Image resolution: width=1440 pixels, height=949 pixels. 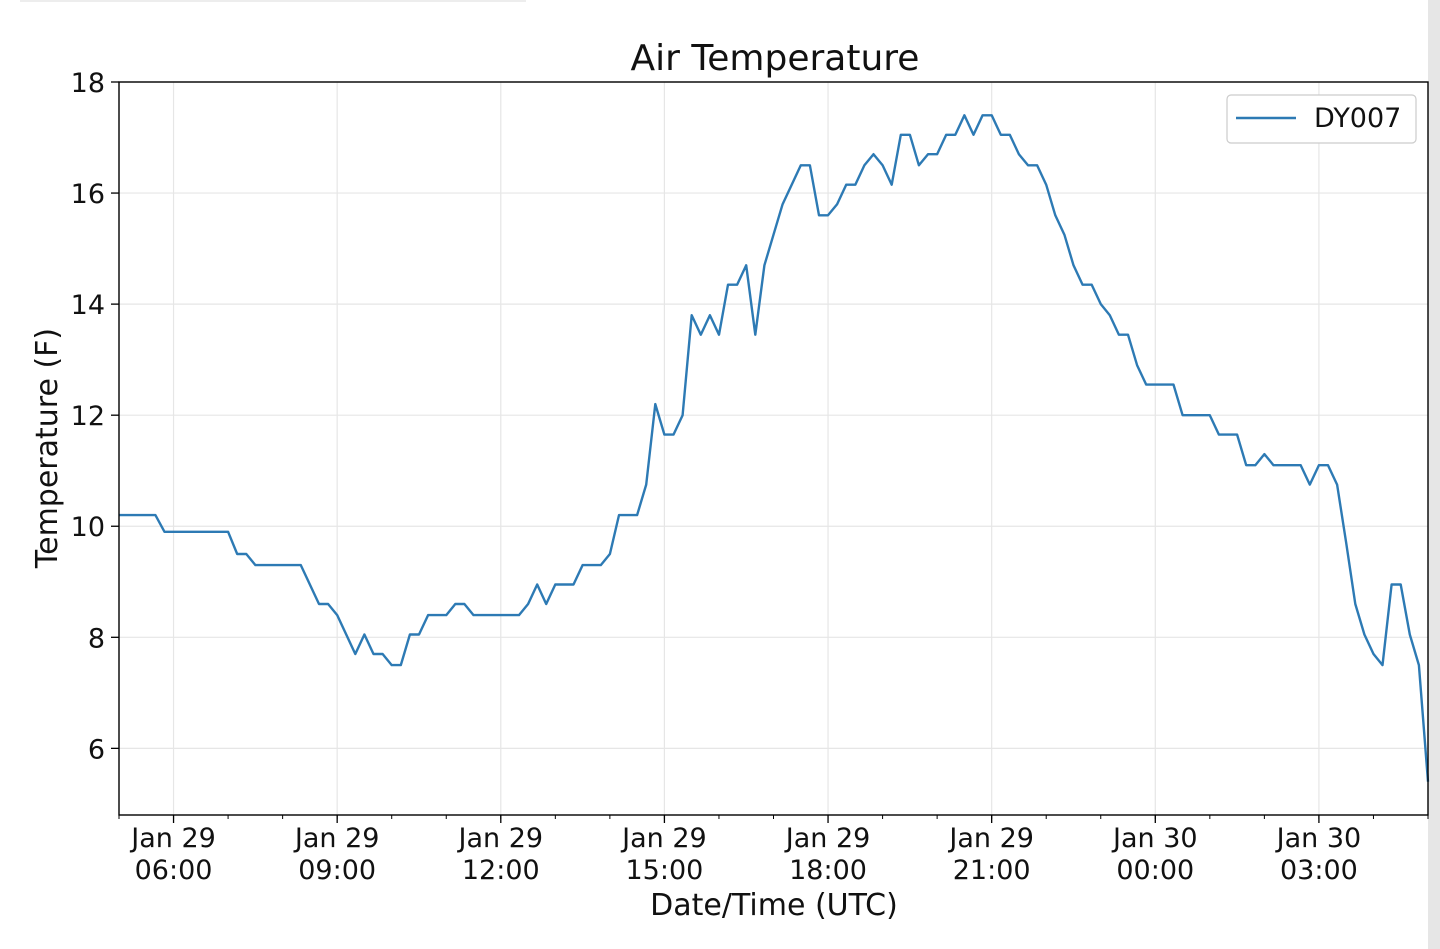 What do you see at coordinates (47, 448) in the screenshot?
I see `y-axis-label: Temperature (F)` at bounding box center [47, 448].